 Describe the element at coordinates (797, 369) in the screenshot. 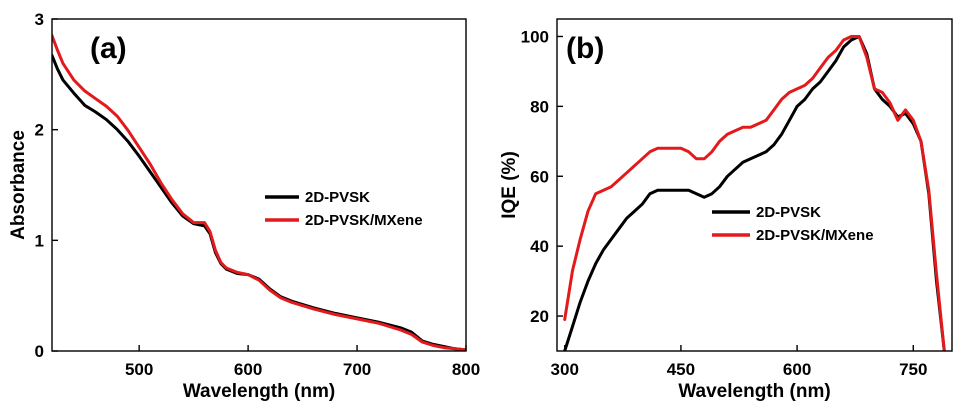

I see `chart-b-x-tick-label: 600` at that location.